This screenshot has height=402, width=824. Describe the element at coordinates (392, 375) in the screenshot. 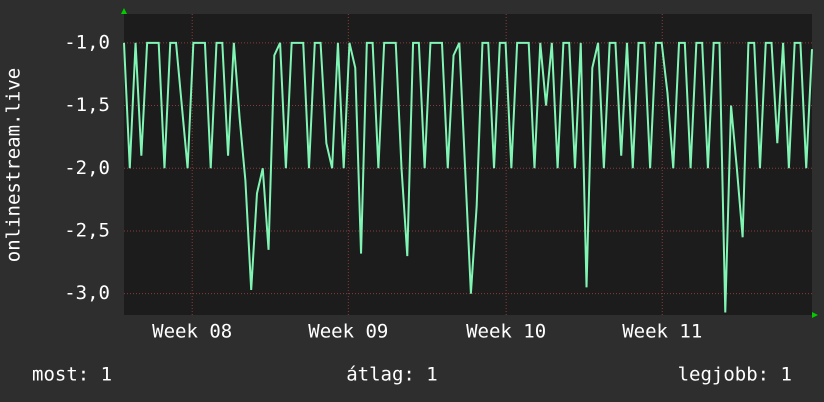

I see `legend-item: átlag: 1` at that location.